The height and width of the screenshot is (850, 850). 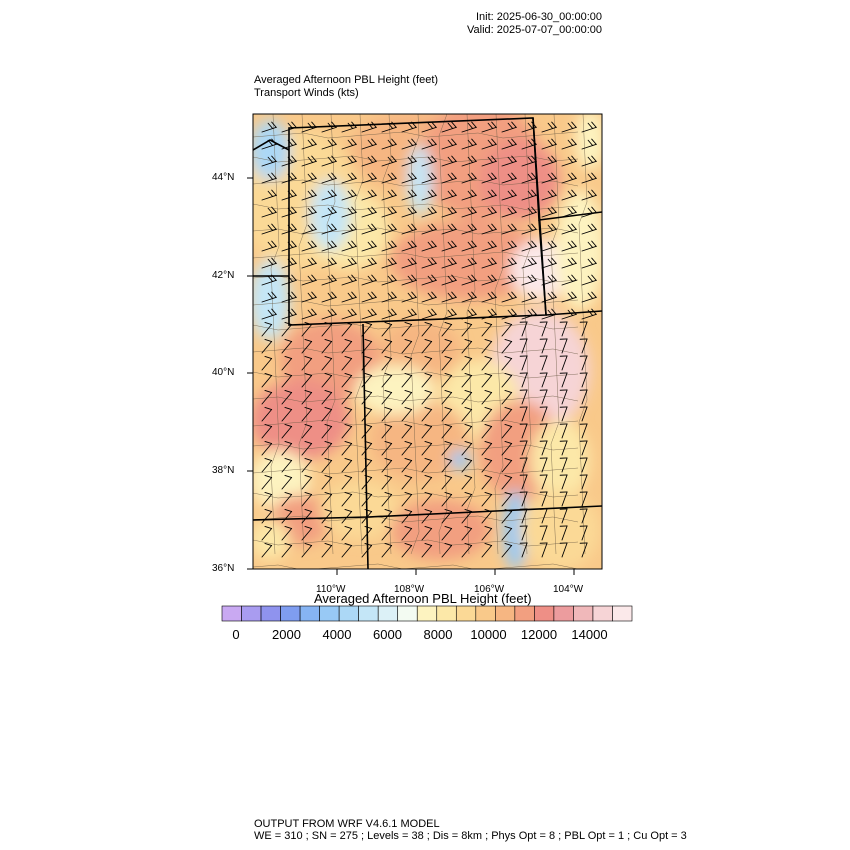 I want to click on lon-label-108: 108°W, so click(x=409, y=589).